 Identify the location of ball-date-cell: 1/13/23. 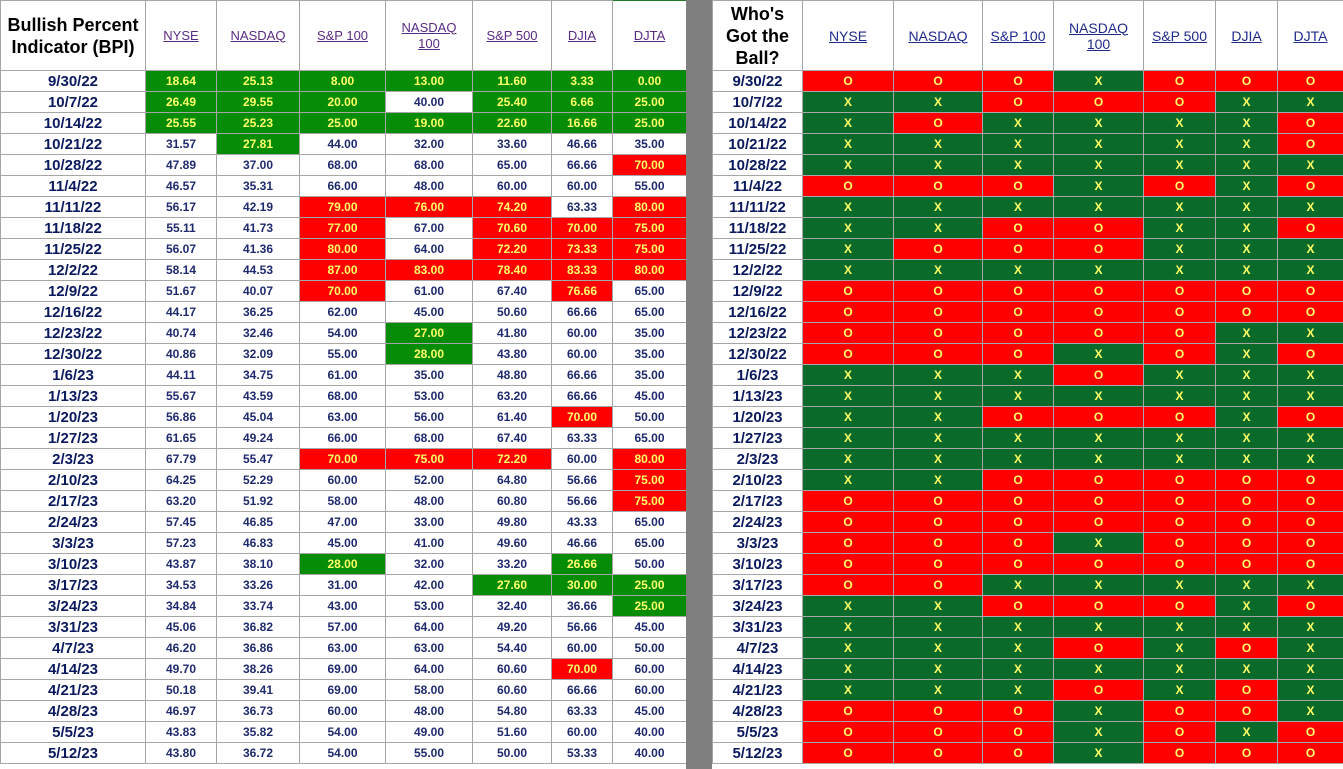
(757, 396).